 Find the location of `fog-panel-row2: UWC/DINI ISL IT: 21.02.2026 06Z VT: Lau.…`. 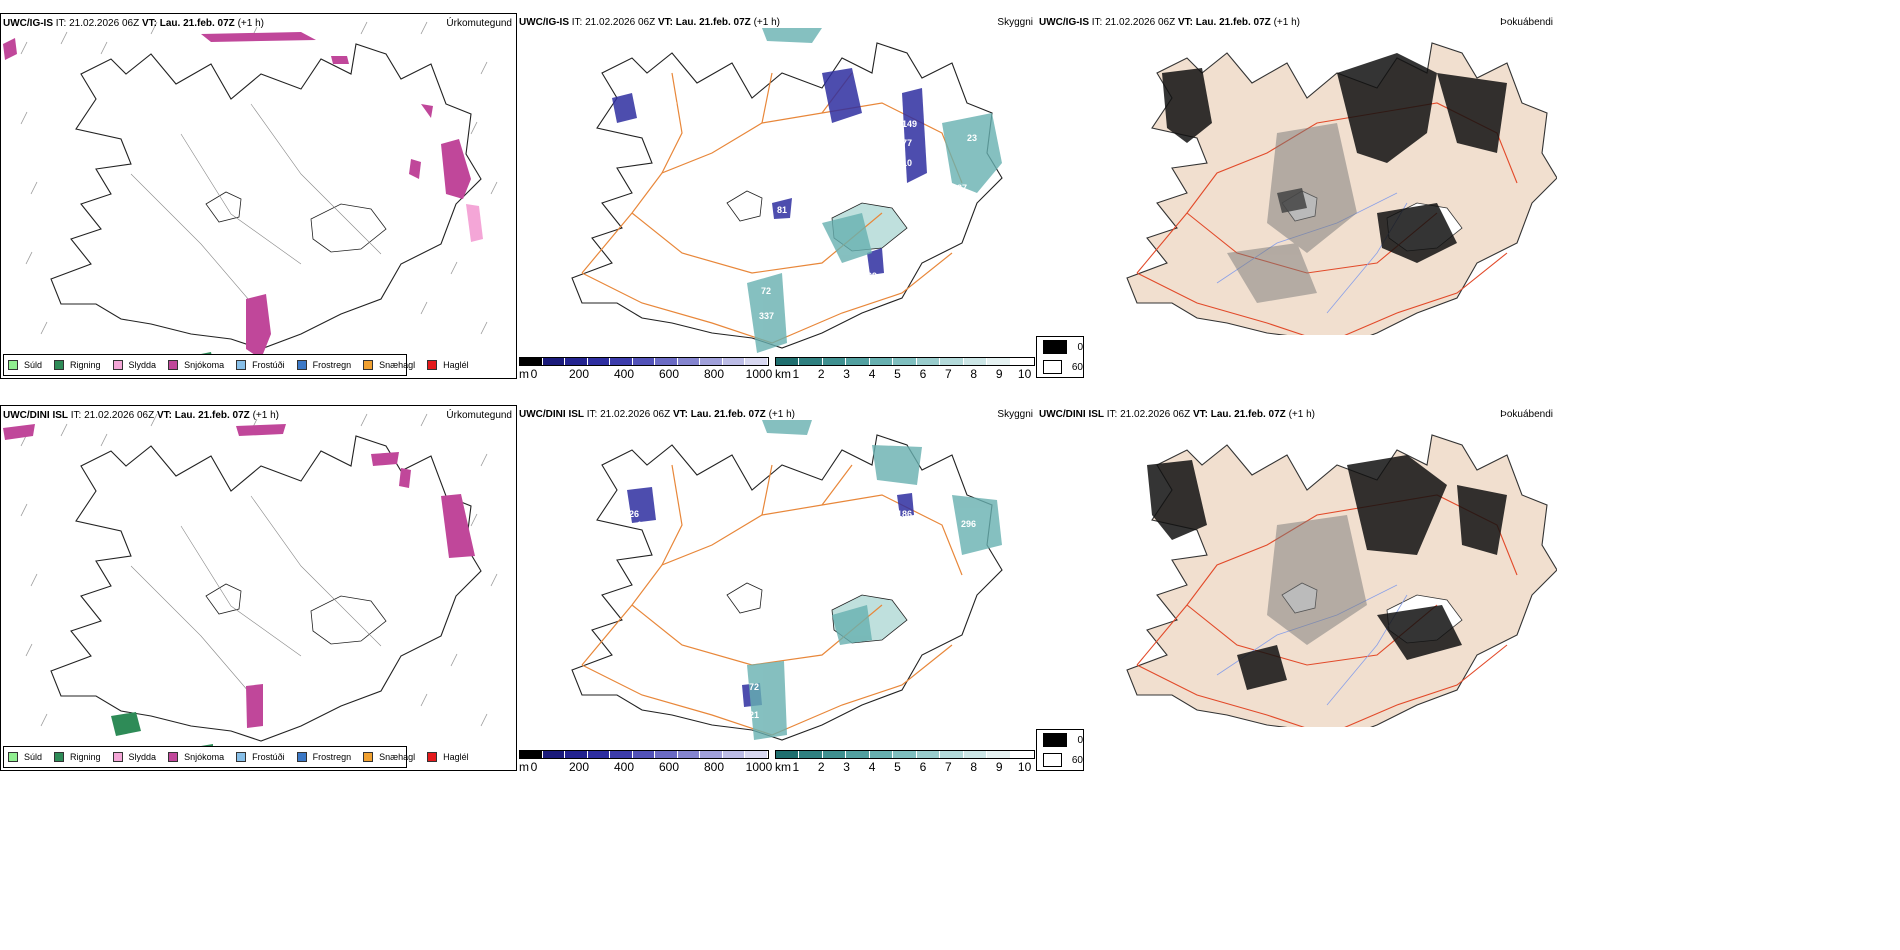

fog-panel-row2: UWC/DINI ISL IT: 21.02.2026 06Z VT: Lau.… is located at coordinates (1297, 566).